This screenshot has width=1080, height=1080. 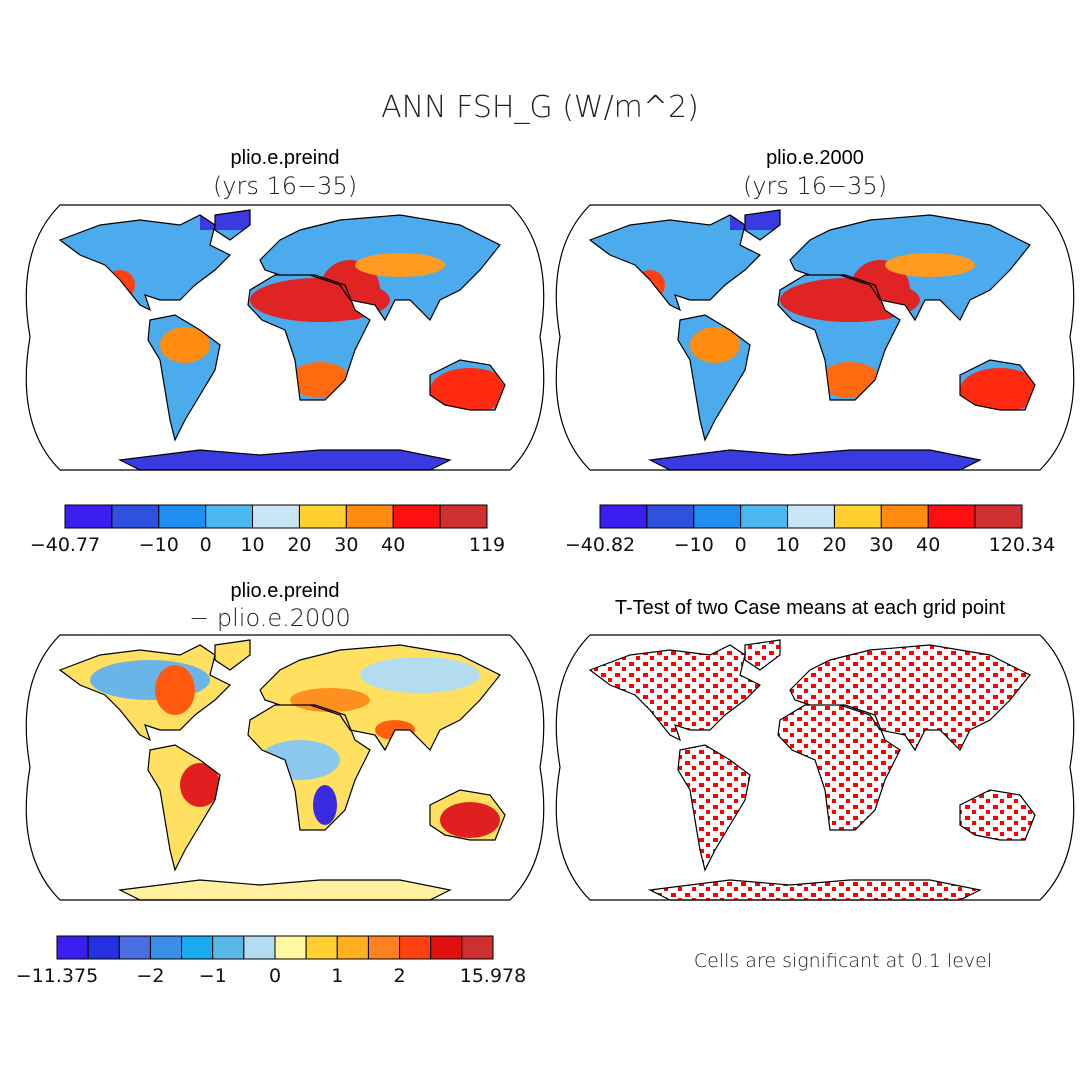 What do you see at coordinates (400, 976) in the screenshot?
I see `colorbar-label: 2` at bounding box center [400, 976].